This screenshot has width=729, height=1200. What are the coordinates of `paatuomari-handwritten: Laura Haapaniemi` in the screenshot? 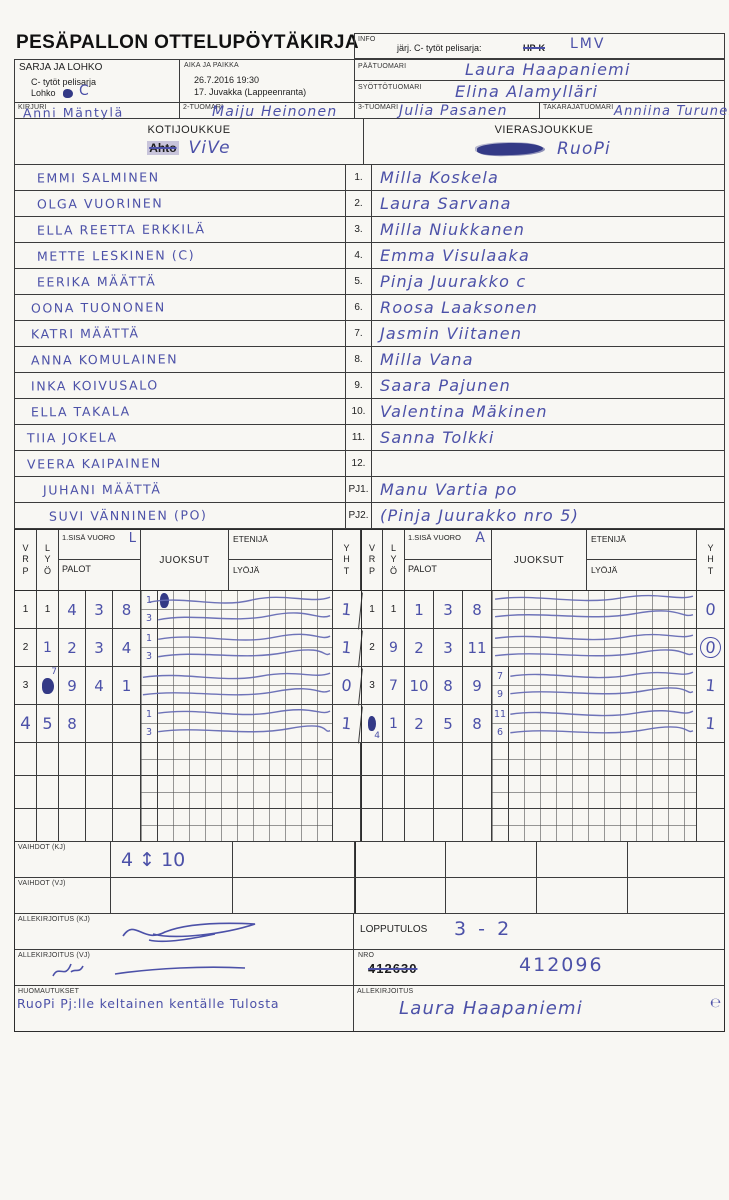 It's located at (548, 69).